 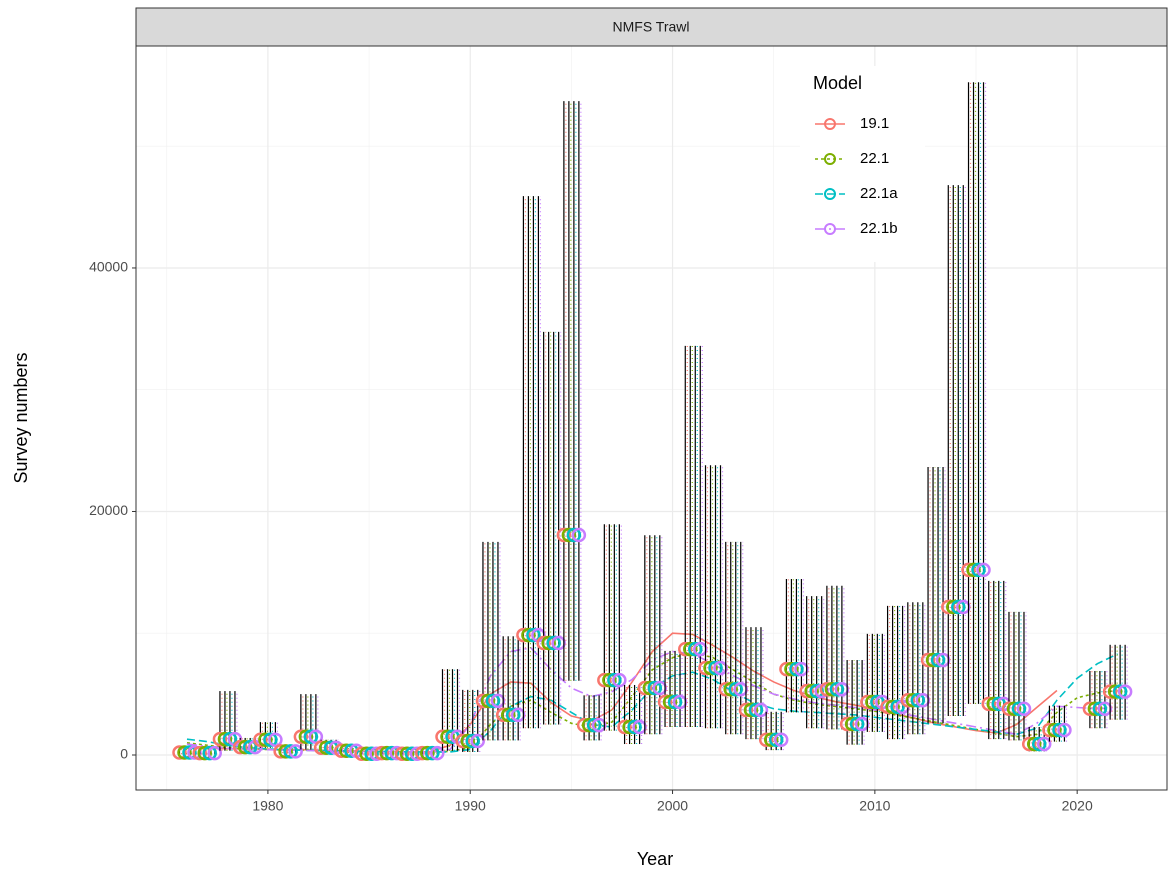 What do you see at coordinates (21, 417) in the screenshot?
I see `y-axis-title: Survey numbers` at bounding box center [21, 417].